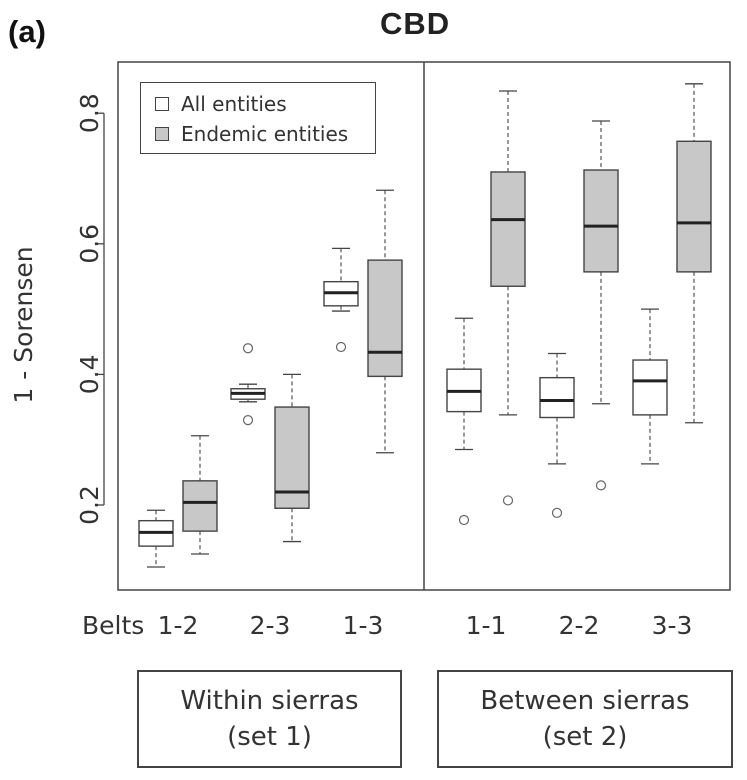  I want to click on group-sublabel-between: (set 2), so click(585, 737).